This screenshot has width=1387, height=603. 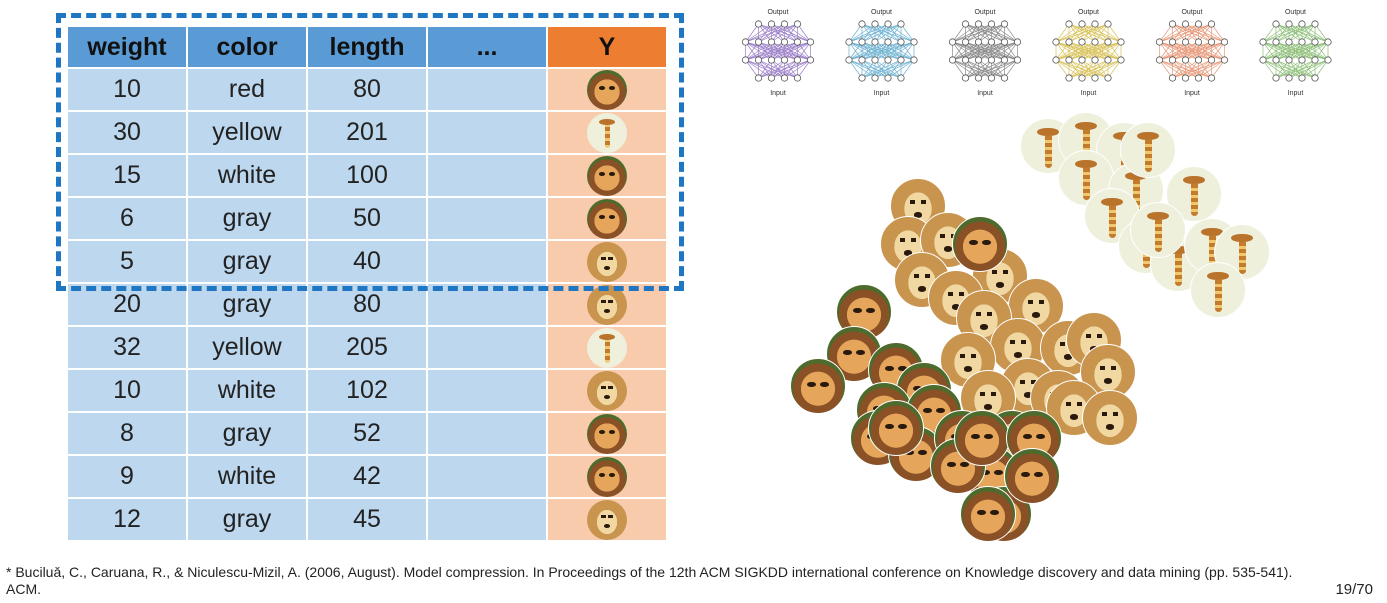 I want to click on cell-length: 50, so click(x=367, y=219).